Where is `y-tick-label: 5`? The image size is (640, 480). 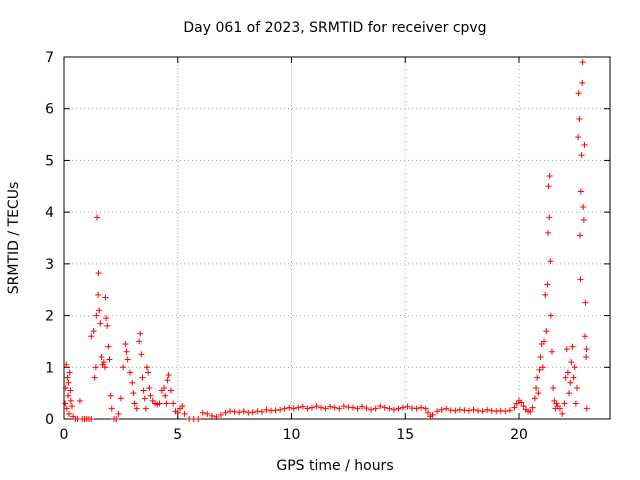
y-tick-label: 5 is located at coordinates (49, 161).